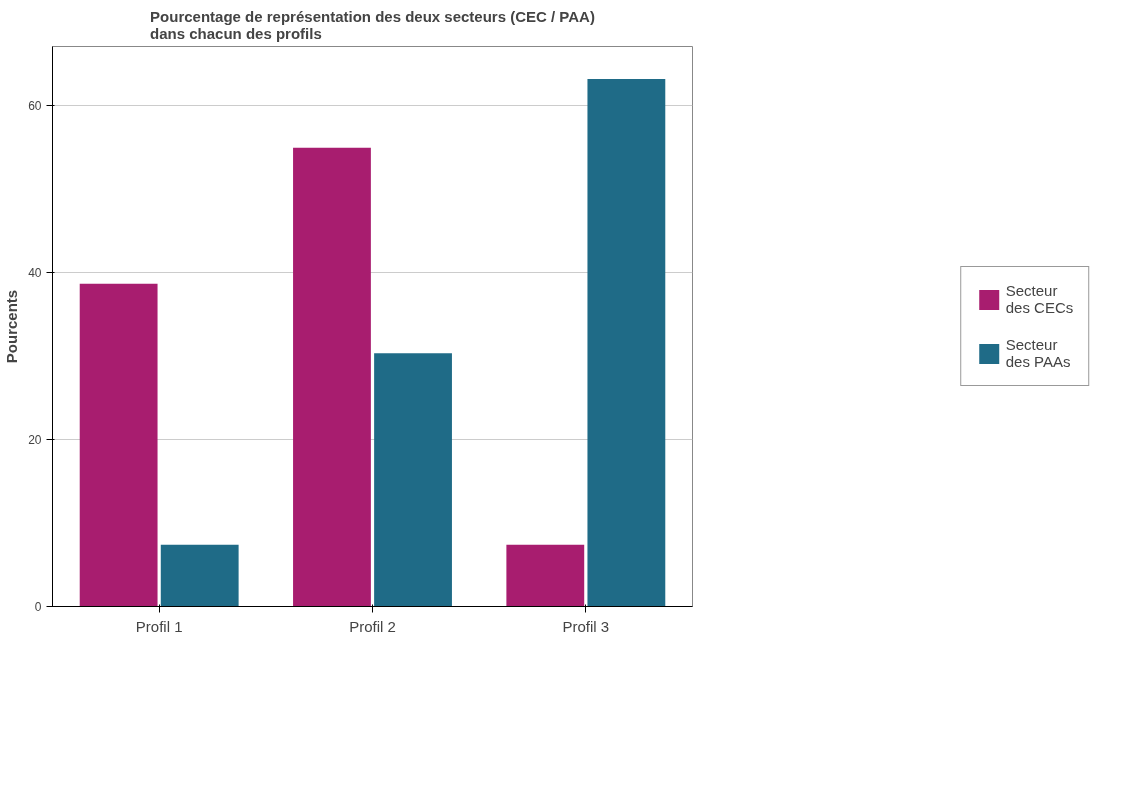  I want to click on chart-title: Pourcentage de représentation des deux secteurs (CEC / PAA) dans chacun des profils, so click(372, 24).